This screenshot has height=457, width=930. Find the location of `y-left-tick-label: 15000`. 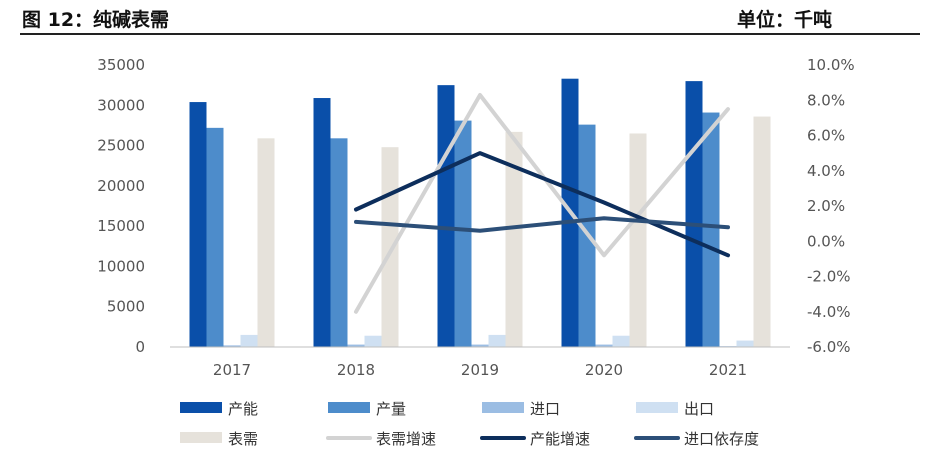

y-left-tick-label: 15000 is located at coordinates (121, 226).